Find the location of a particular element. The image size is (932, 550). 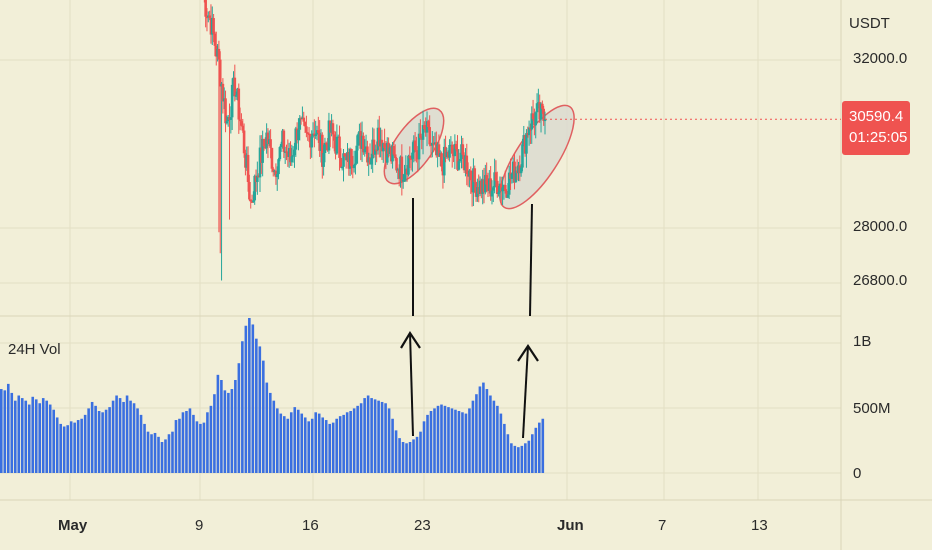

highlight-ellipse is located at coordinates (537, 157).